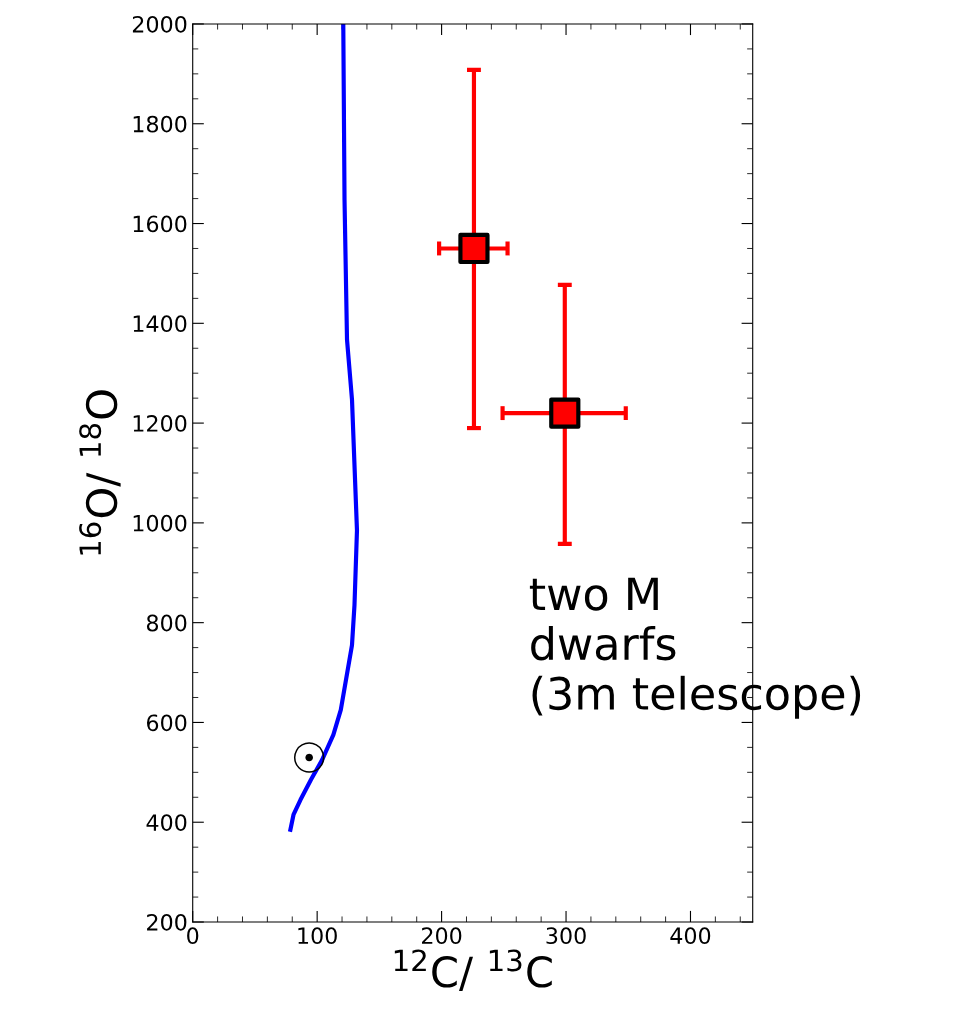 This screenshot has height=1024, width=954. I want to click on y-tick-label: 800, so click(166, 623).